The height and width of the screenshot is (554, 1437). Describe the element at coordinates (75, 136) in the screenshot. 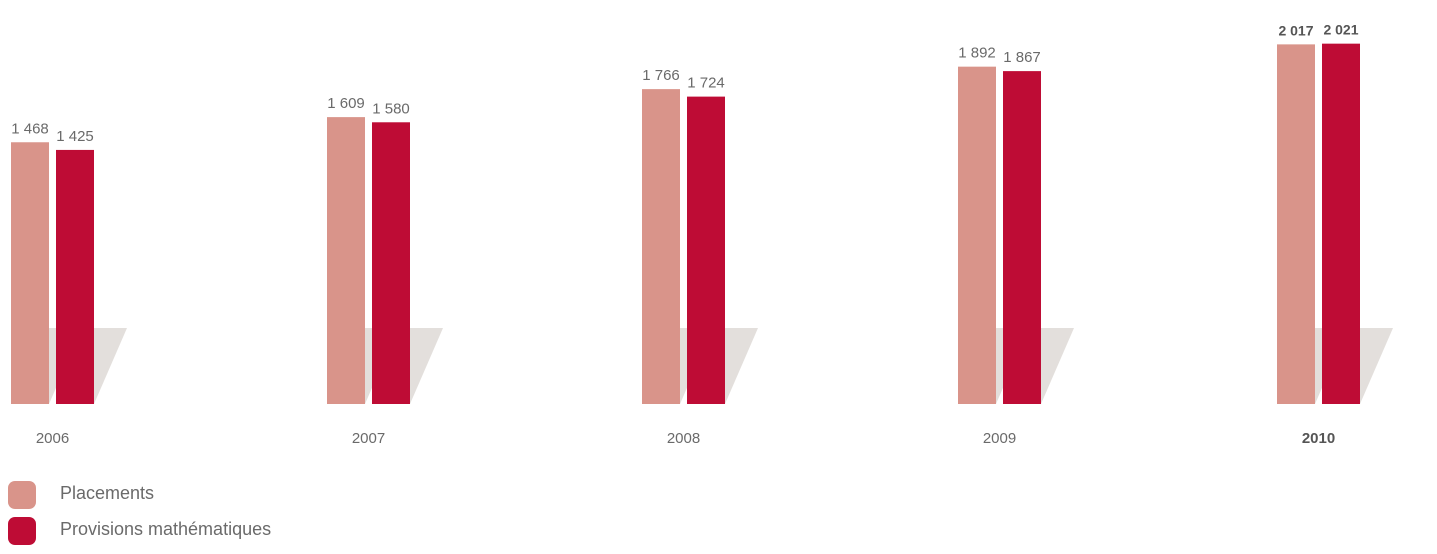

I see `data-label-provisions-2006: 1 425` at that location.